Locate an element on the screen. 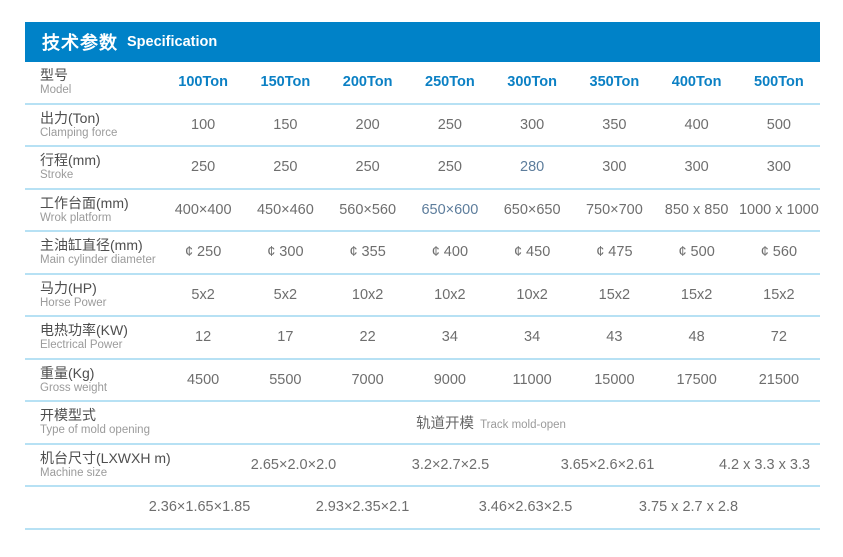 This screenshot has width=843, height=557. cell-machine-size: 3.65×2.6×2.61 is located at coordinates (607, 464).